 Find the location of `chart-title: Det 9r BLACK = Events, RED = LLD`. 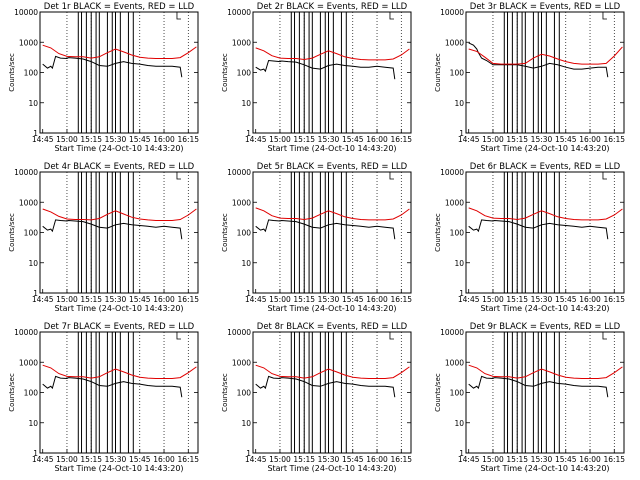

chart-title: Det 9r BLACK = Events, RED = LLD is located at coordinates (545, 327).